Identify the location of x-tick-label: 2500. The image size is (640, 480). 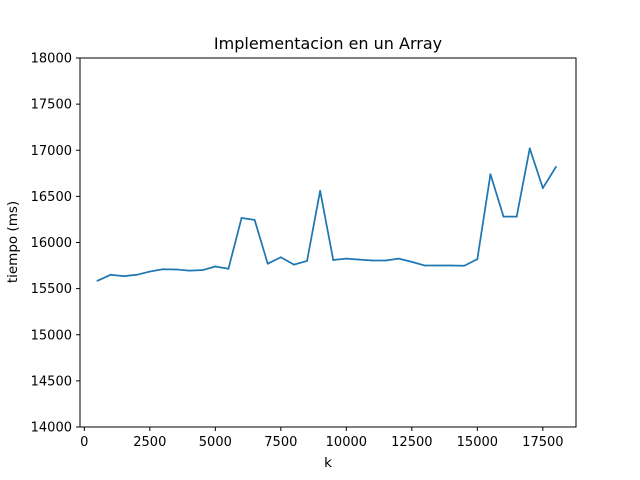
(149, 442).